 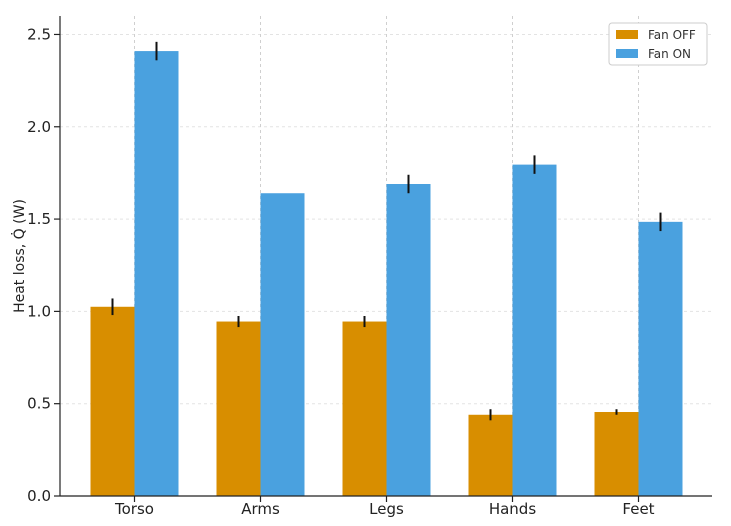 I want to click on bar-fan-on-hands, so click(x=534, y=330).